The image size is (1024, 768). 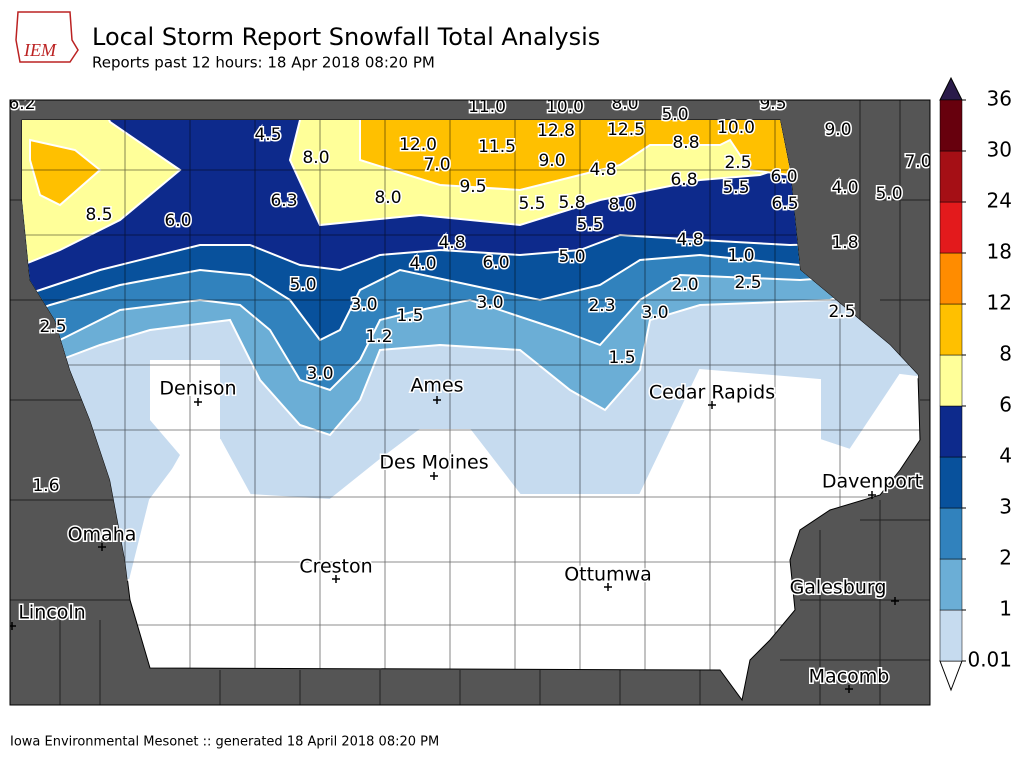 I want to click on city-label: Macomb, so click(x=849, y=677).